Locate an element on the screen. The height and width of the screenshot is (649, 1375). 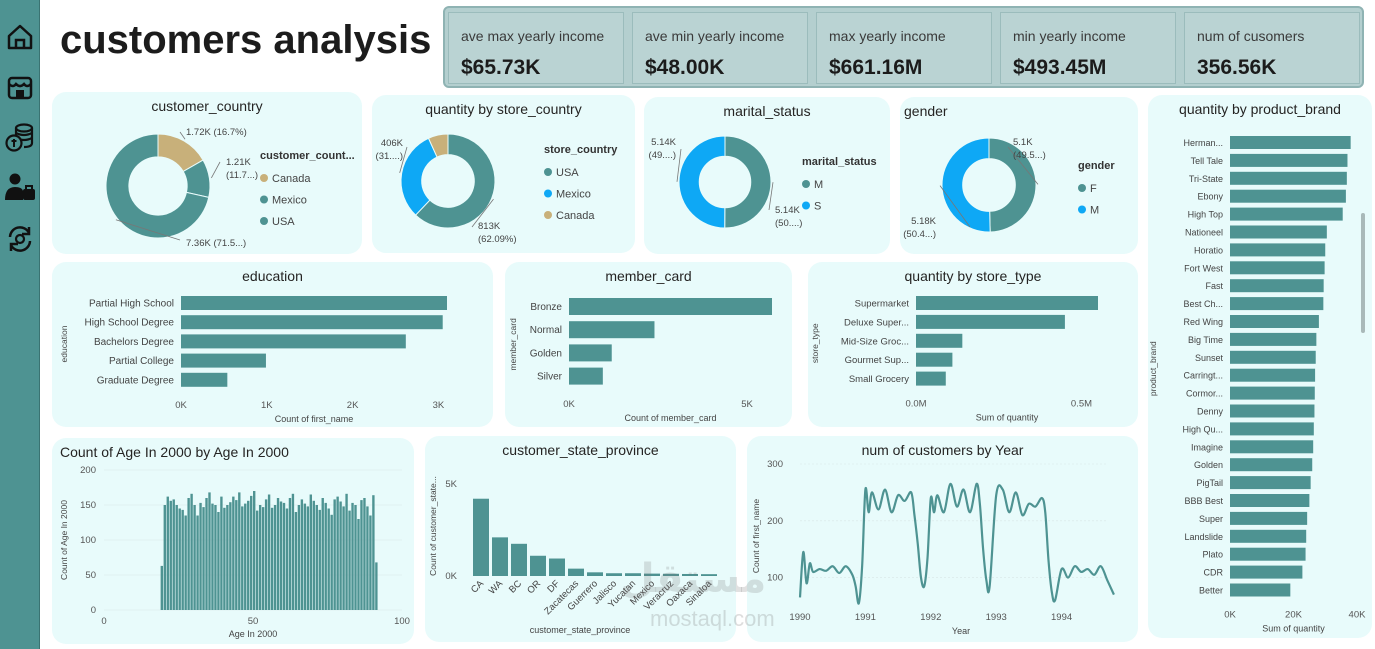
category-label: Ebony is located at coordinates (1210, 197).